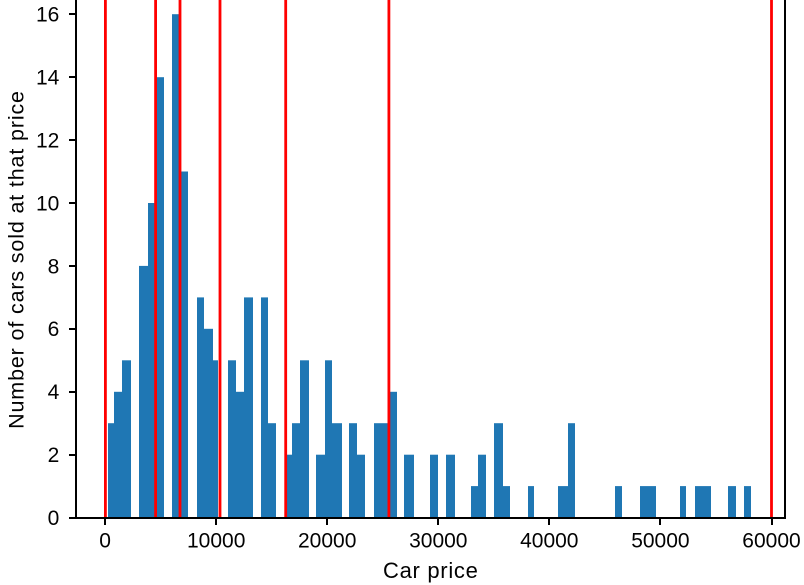 The height and width of the screenshot is (585, 804). What do you see at coordinates (771, 541) in the screenshot?
I see `svg-text: 60000` at bounding box center [771, 541].